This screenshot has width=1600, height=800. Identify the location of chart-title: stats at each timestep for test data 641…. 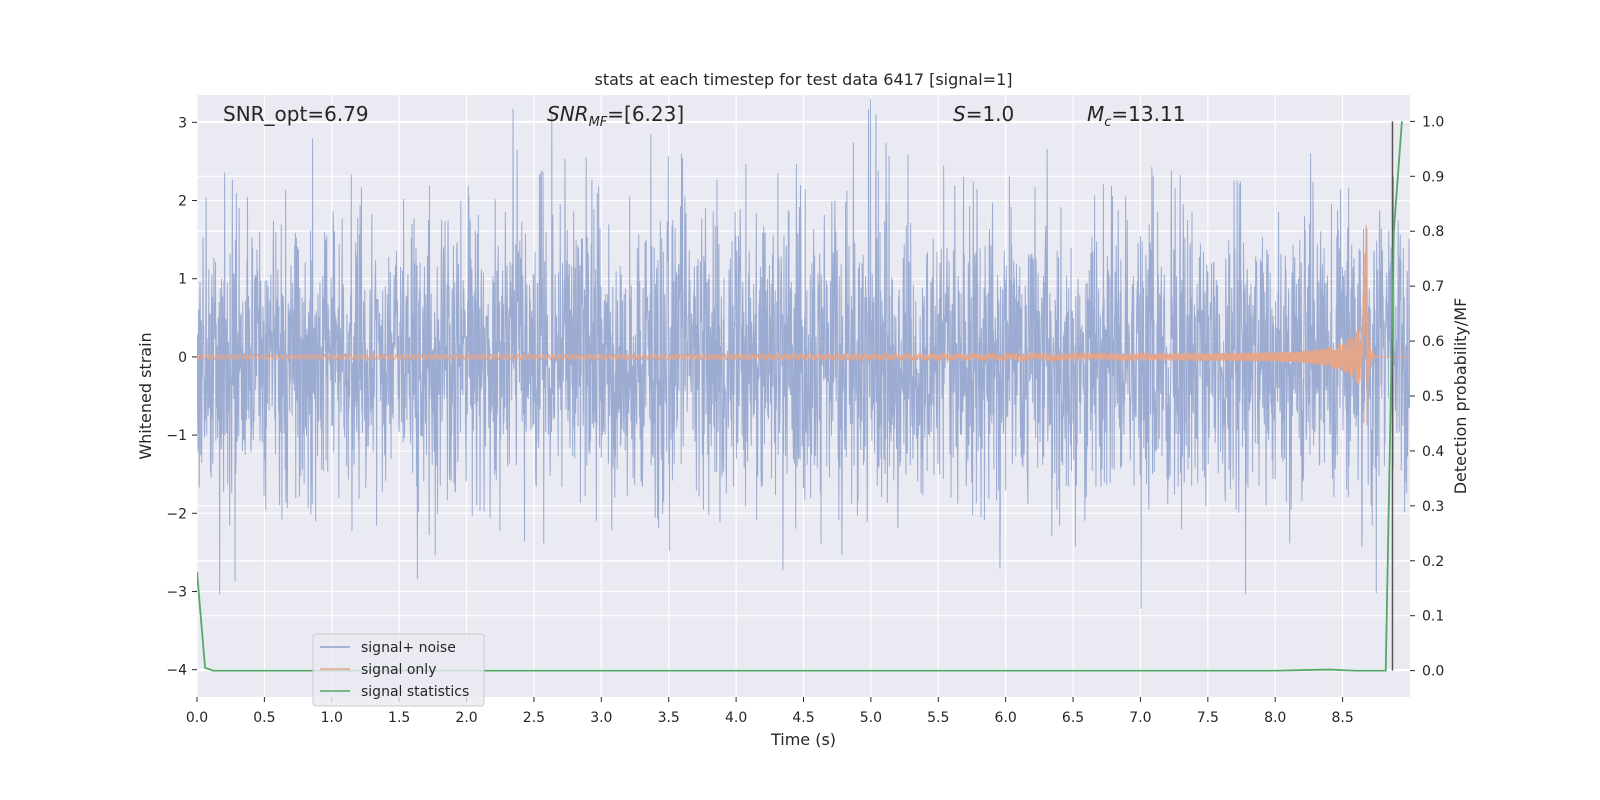
(803, 79).